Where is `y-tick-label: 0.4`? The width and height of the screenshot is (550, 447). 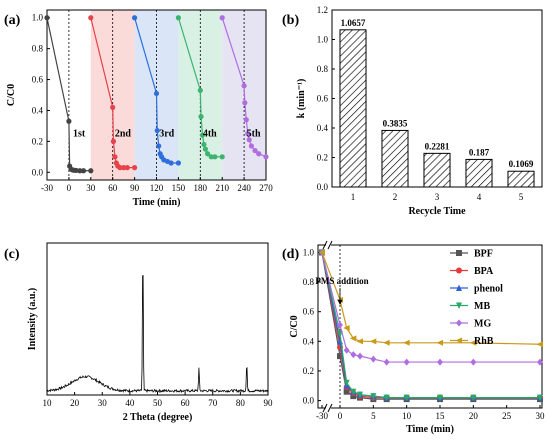 y-tick-label: 0.4 is located at coordinates (309, 341).